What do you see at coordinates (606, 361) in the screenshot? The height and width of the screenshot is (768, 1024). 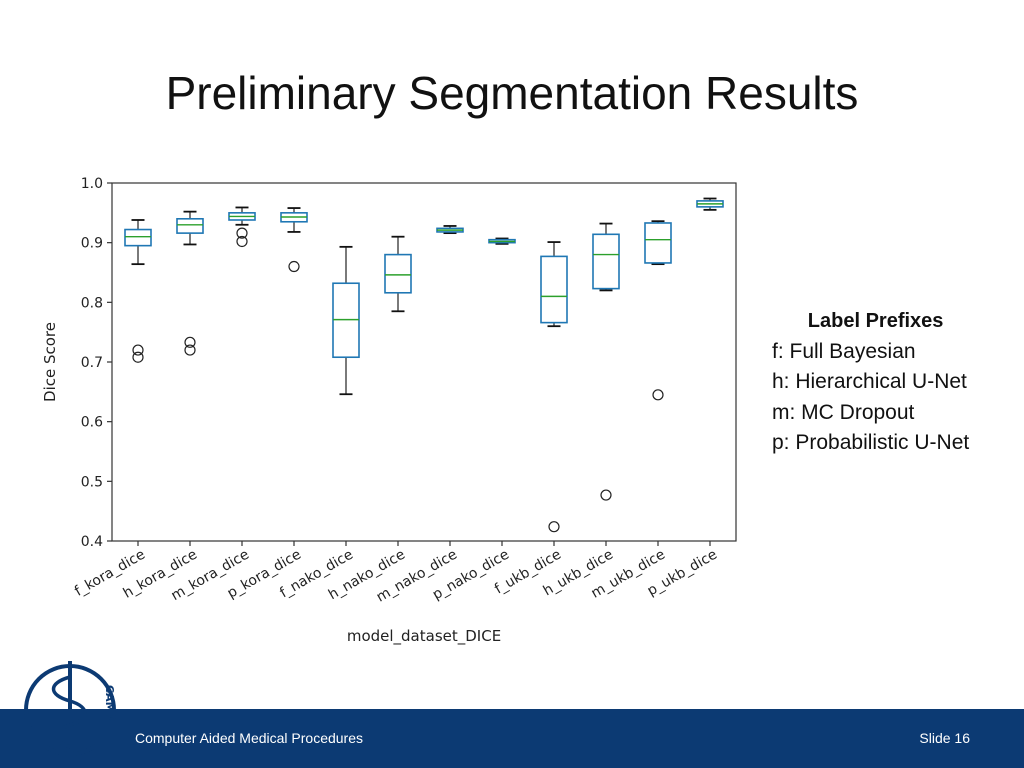 I see `box-h_ukb_dice` at bounding box center [606, 361].